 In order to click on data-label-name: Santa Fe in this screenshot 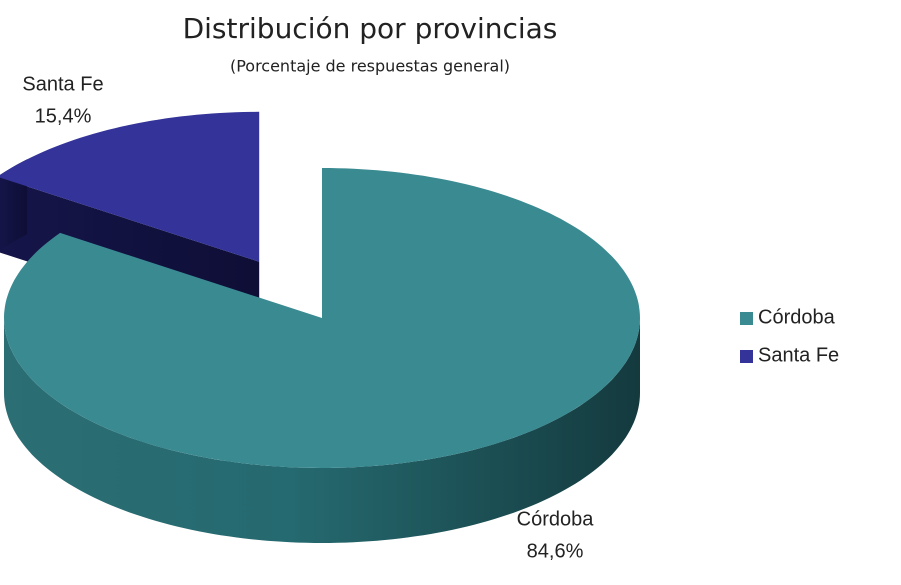, I will do `click(62, 84)`.